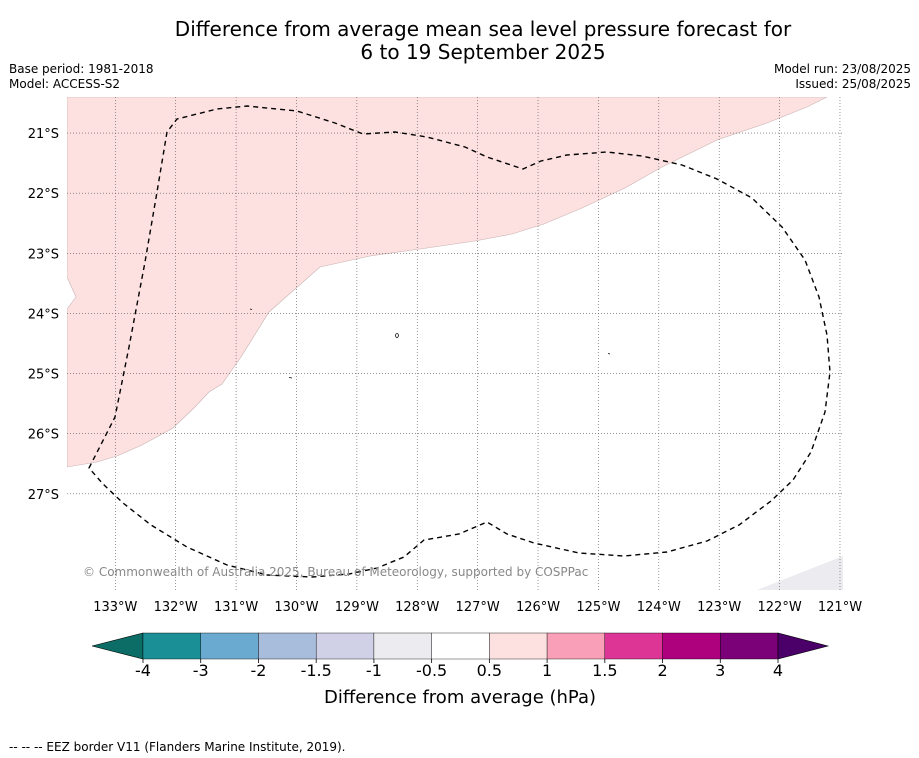  I want to click on colorbar-extend-low, so click(117, 646).